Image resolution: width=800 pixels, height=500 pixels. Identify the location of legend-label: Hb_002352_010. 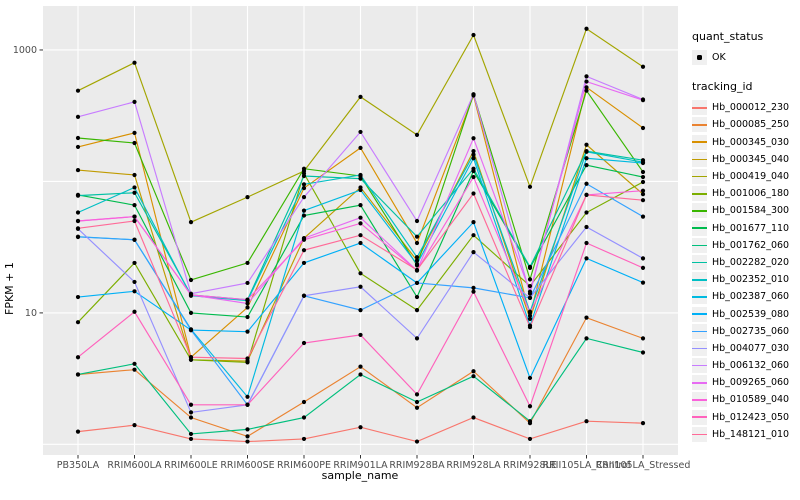
(751, 280).